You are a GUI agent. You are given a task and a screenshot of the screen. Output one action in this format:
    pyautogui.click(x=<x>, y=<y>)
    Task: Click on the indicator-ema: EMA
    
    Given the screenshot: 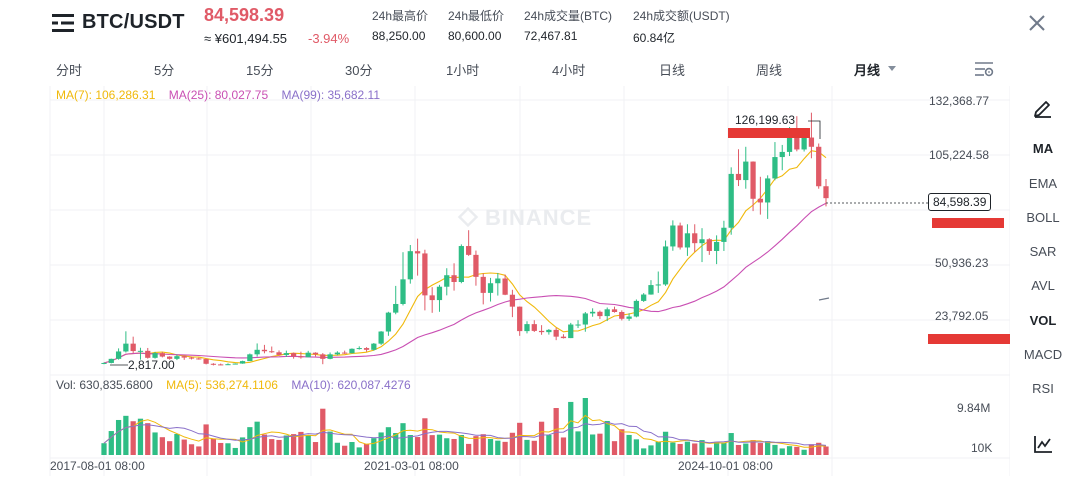 What is the action you would take?
    pyautogui.click(x=1043, y=183)
    